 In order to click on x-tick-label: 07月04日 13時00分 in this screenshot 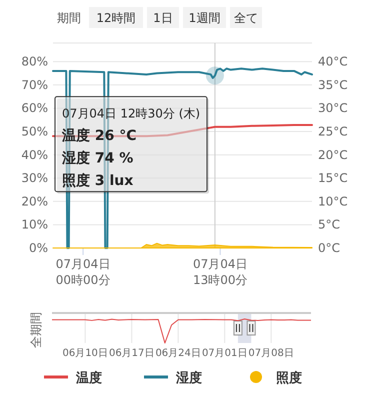, I will do `click(220, 272)`.